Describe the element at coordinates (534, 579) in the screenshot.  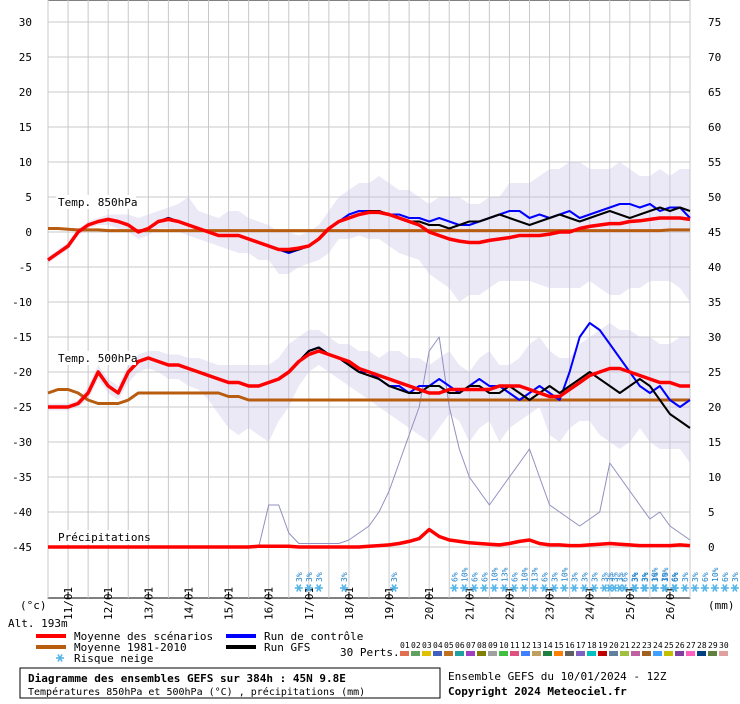
I see `snow-risk-marker: 13%` at that location.